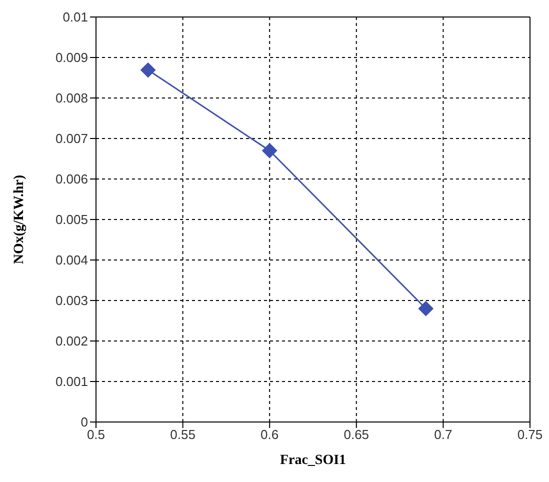  I want to click on x-tick-label: 0.65, so click(357, 434).